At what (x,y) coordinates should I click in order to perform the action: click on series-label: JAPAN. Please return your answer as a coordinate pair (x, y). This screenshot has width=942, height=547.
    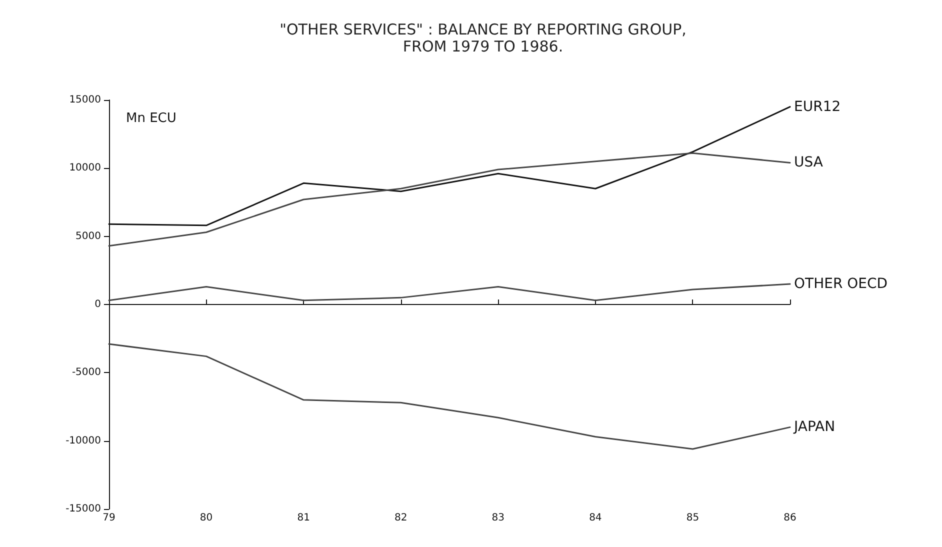
    Looking at the image, I should click on (814, 427).